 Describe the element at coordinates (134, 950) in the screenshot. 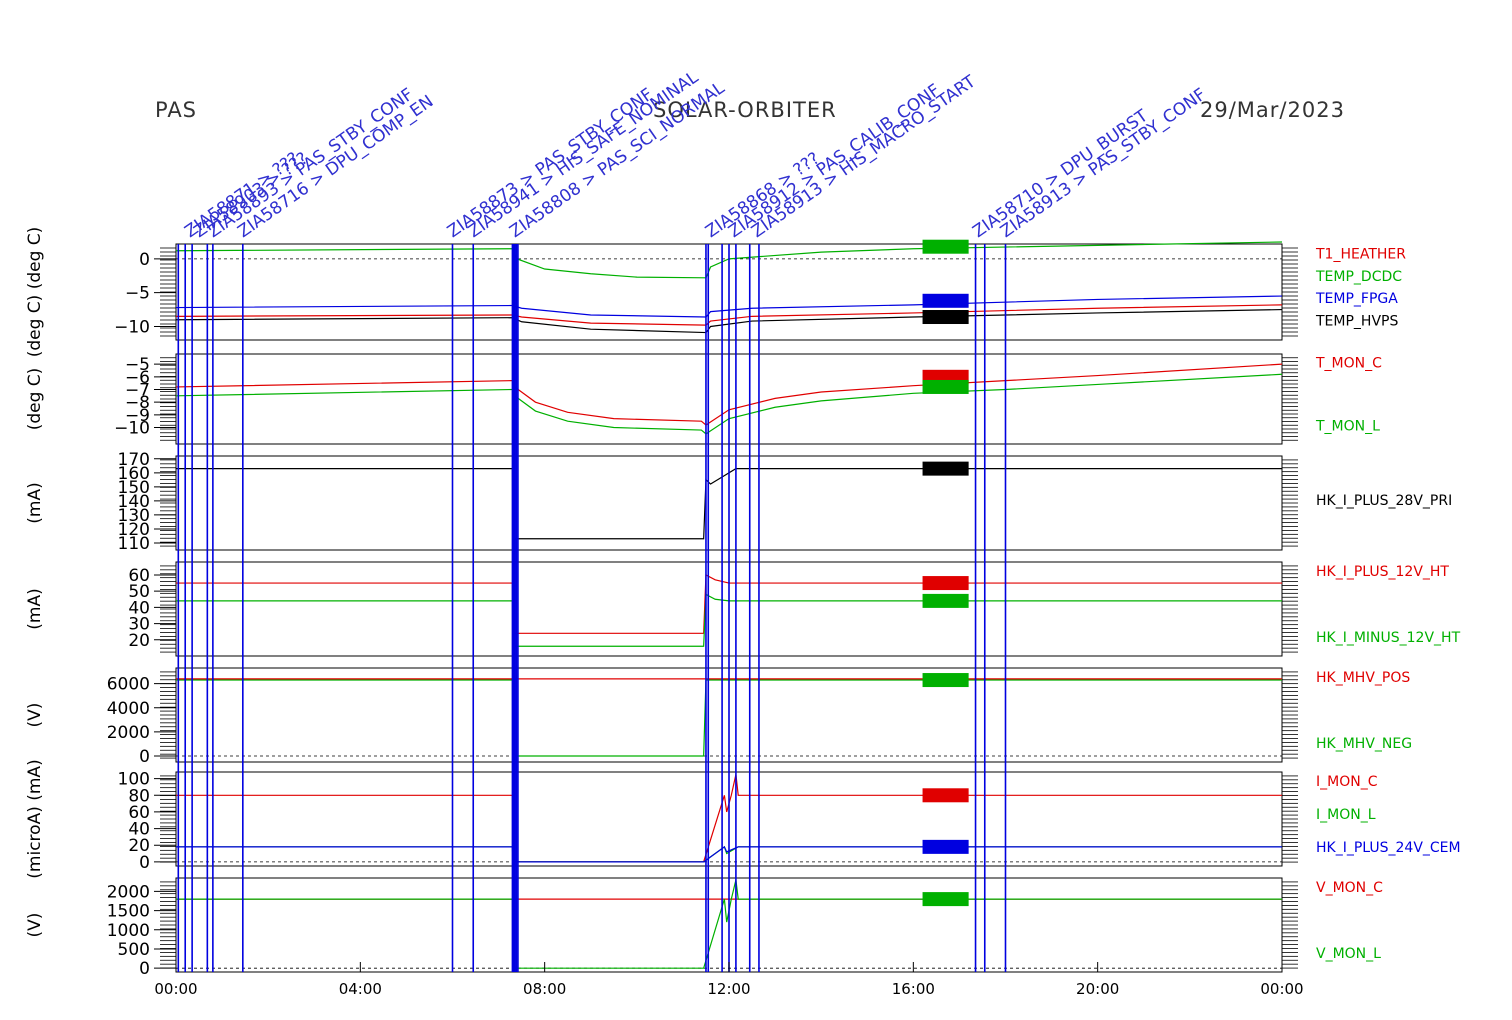

I see `y-tick-label: 500` at that location.